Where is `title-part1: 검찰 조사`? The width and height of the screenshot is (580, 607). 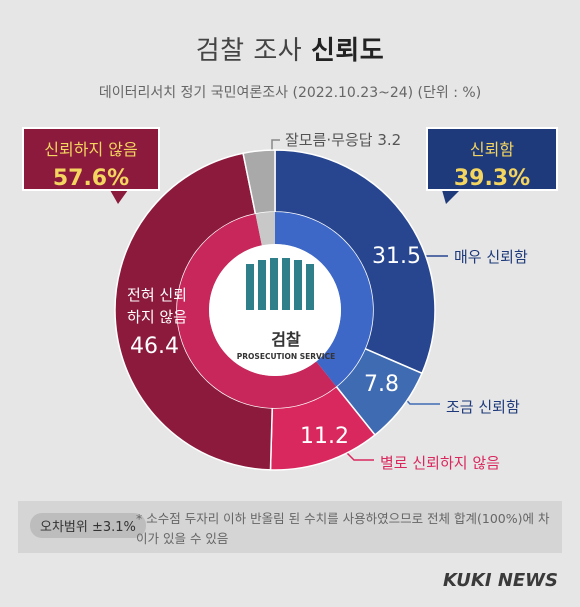 title-part1: 검찰 조사 is located at coordinates (249, 51).